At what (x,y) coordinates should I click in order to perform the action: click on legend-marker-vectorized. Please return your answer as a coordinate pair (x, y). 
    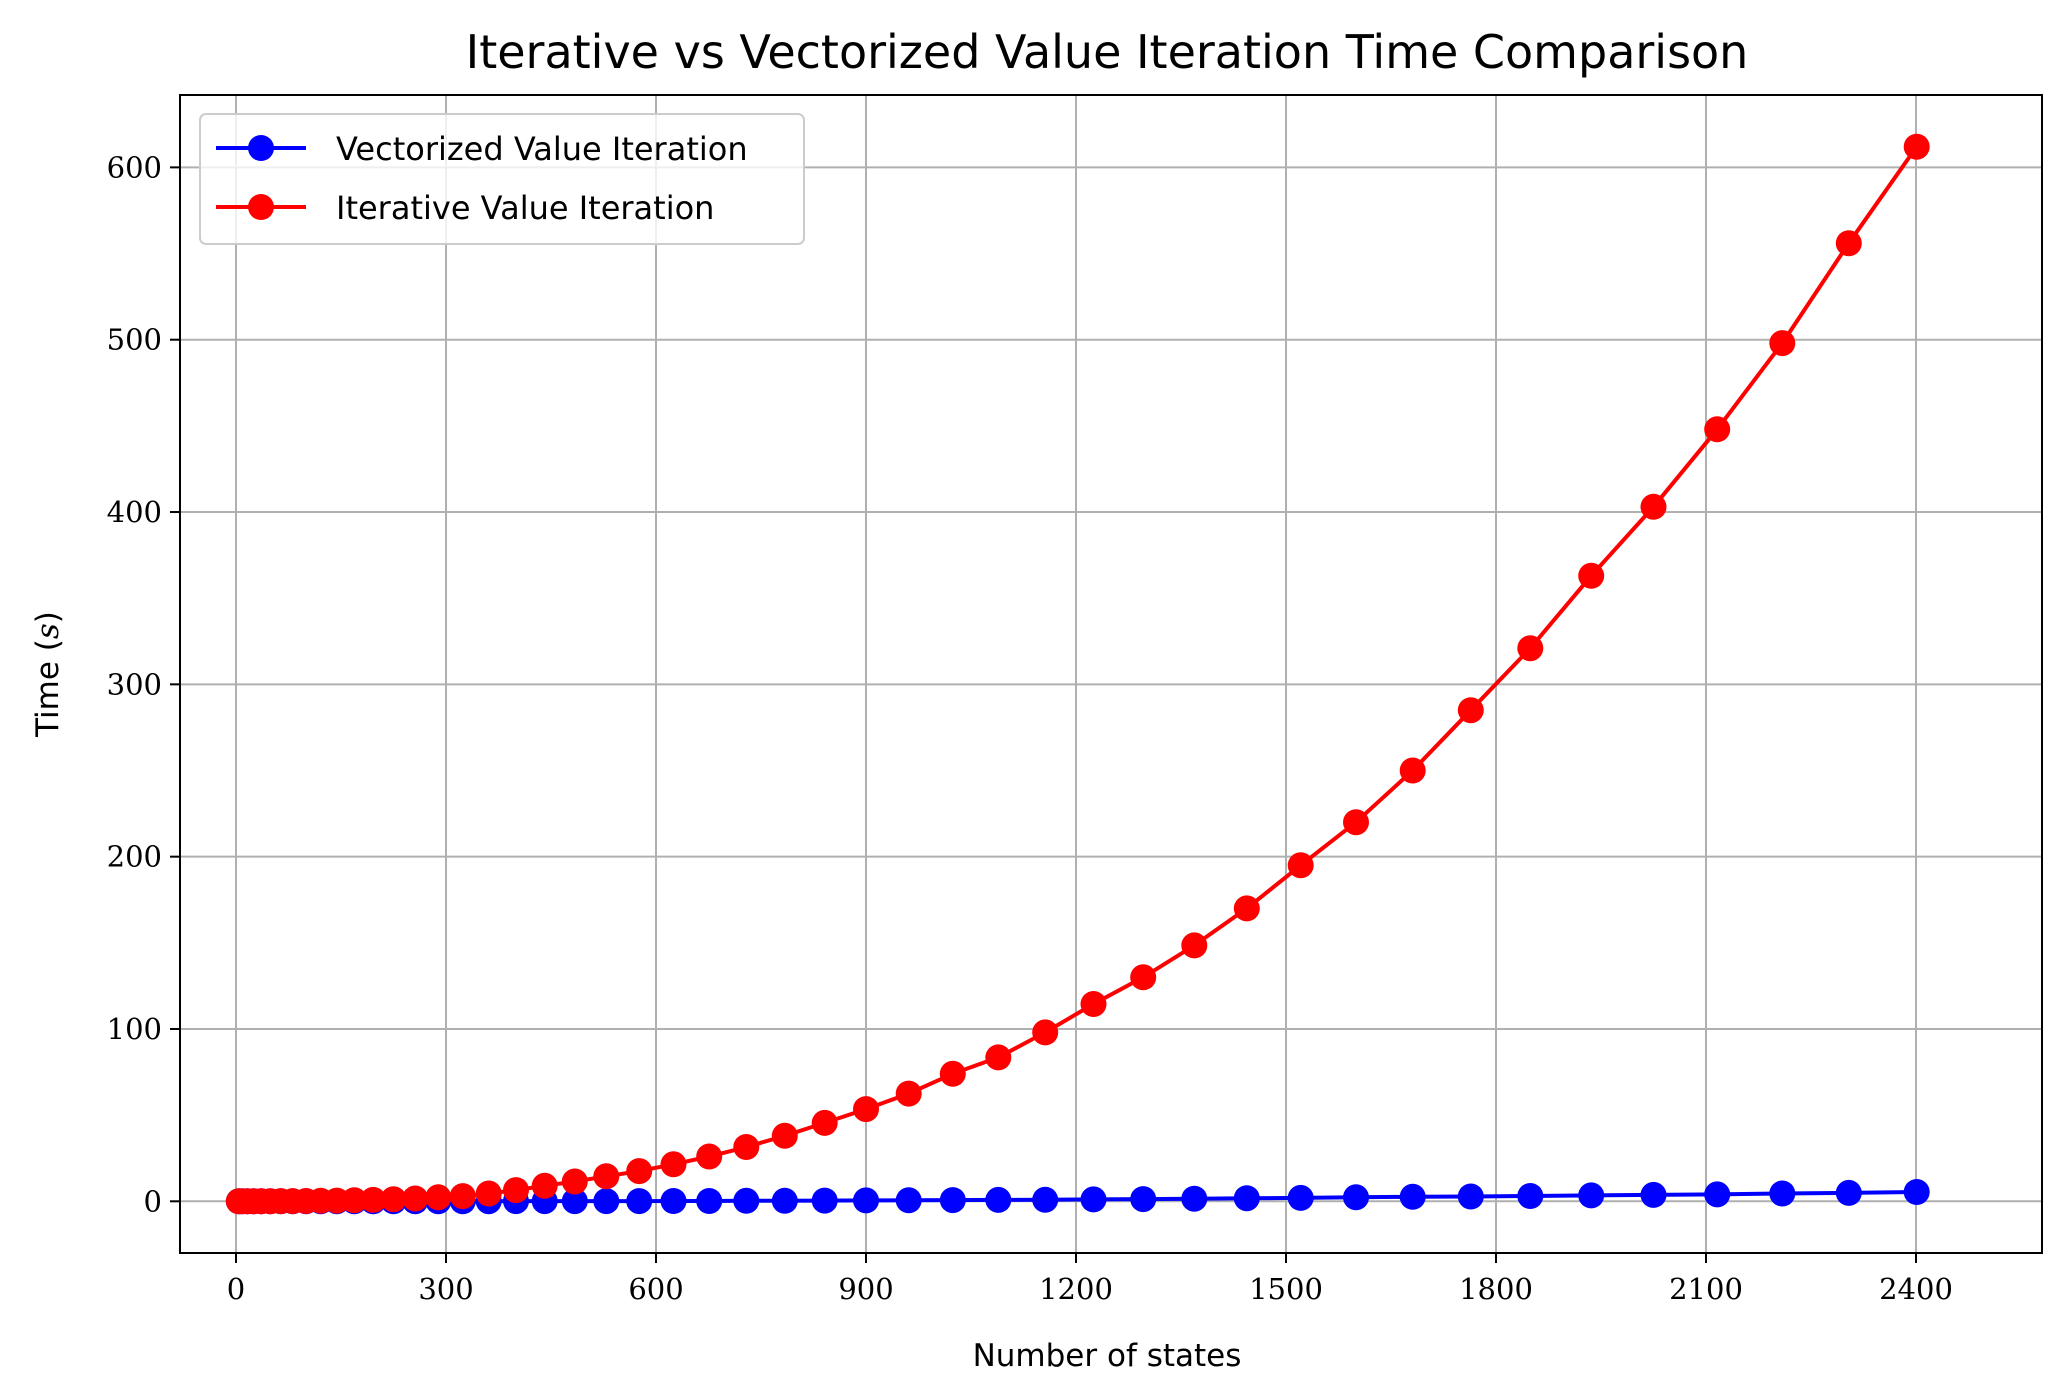
    Looking at the image, I should click on (261, 148).